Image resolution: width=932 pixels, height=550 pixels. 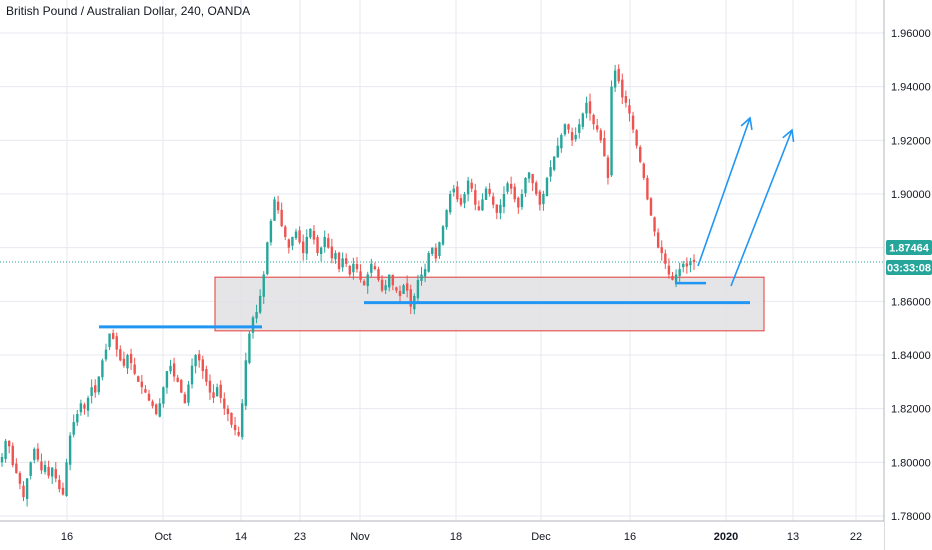 What do you see at coordinates (241, 537) in the screenshot?
I see `time-tick-label: 14` at bounding box center [241, 537].